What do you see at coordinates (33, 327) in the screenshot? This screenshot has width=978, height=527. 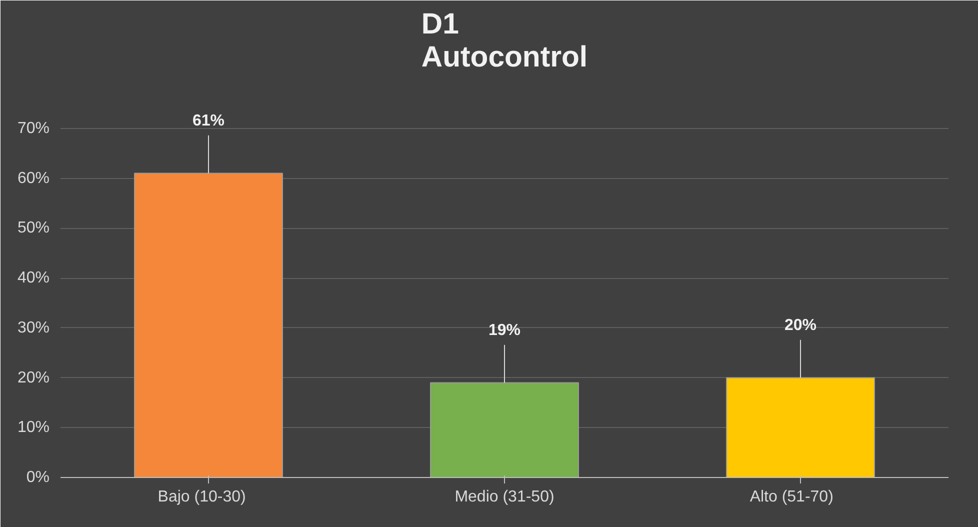 I see `y-tick-label: 30%` at bounding box center [33, 327].